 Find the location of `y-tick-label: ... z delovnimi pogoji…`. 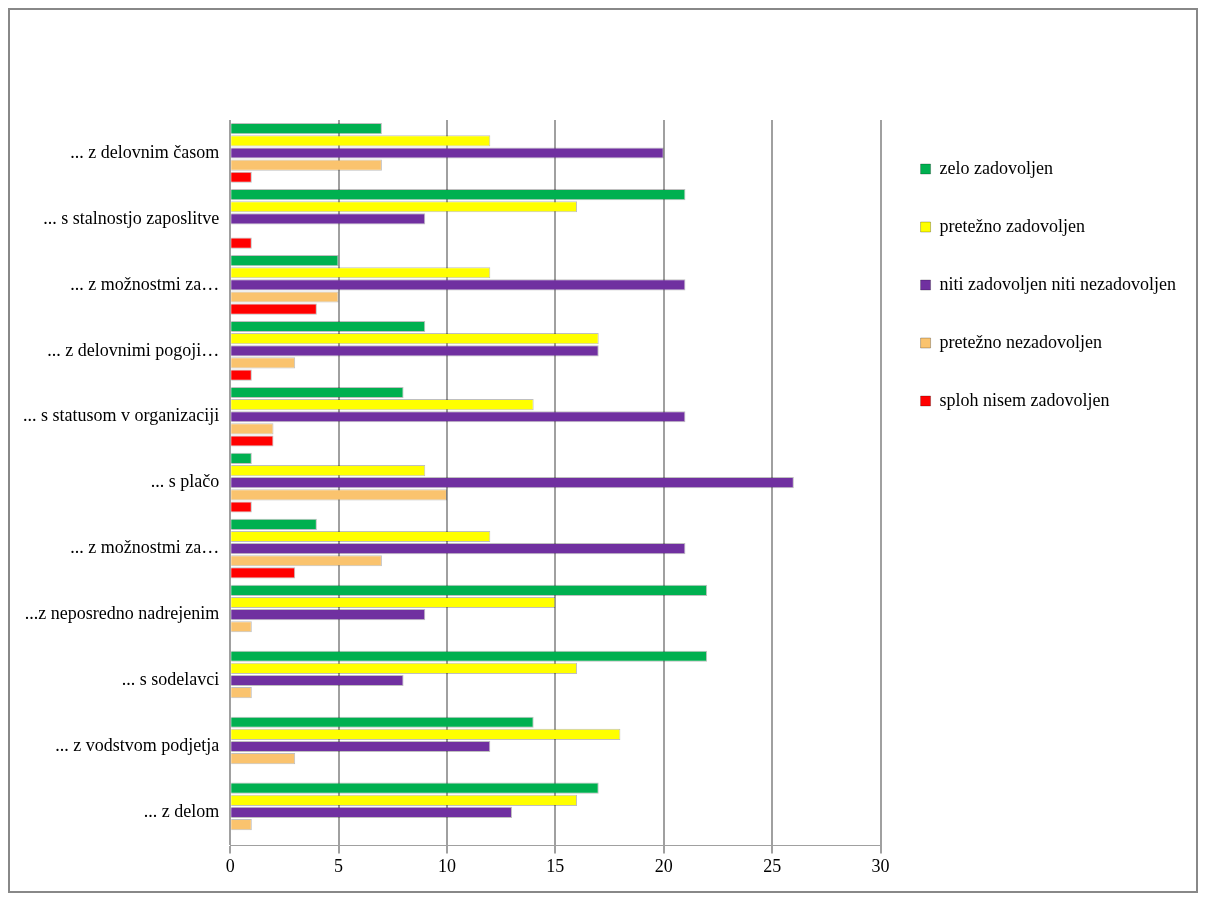

y-tick-label: ... z delovnimi pogoji… is located at coordinates (133, 349).